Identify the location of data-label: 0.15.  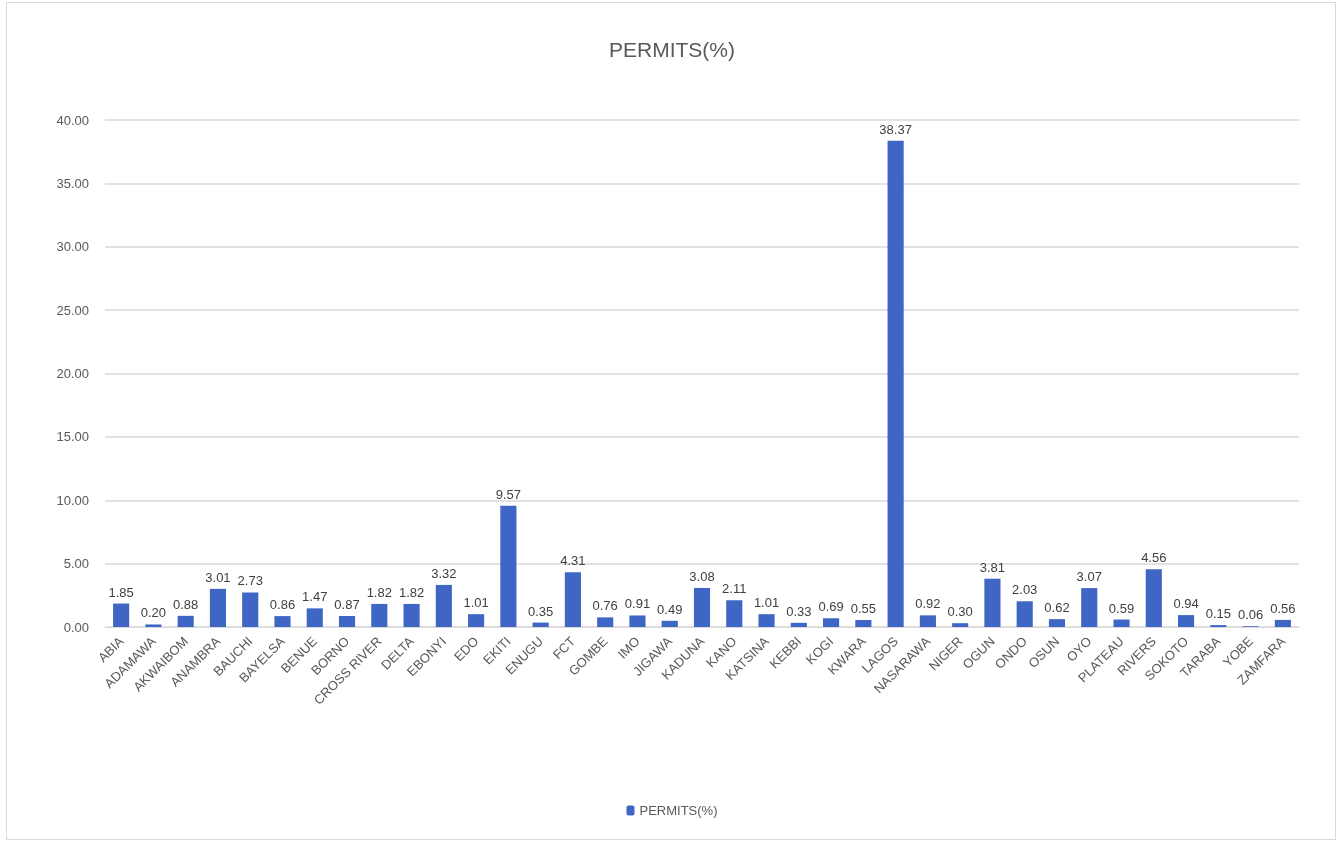
(1218, 614).